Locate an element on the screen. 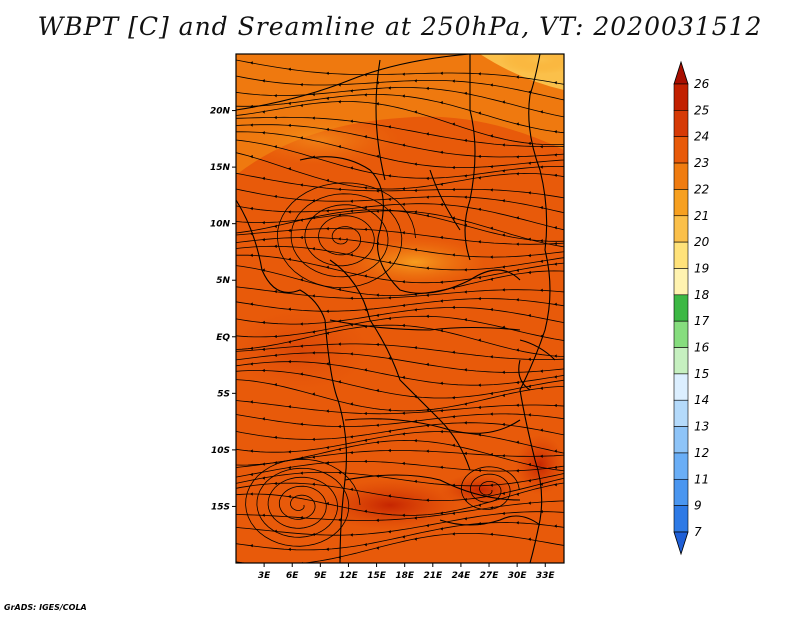  lon-label: 15E is located at coordinates (377, 576).